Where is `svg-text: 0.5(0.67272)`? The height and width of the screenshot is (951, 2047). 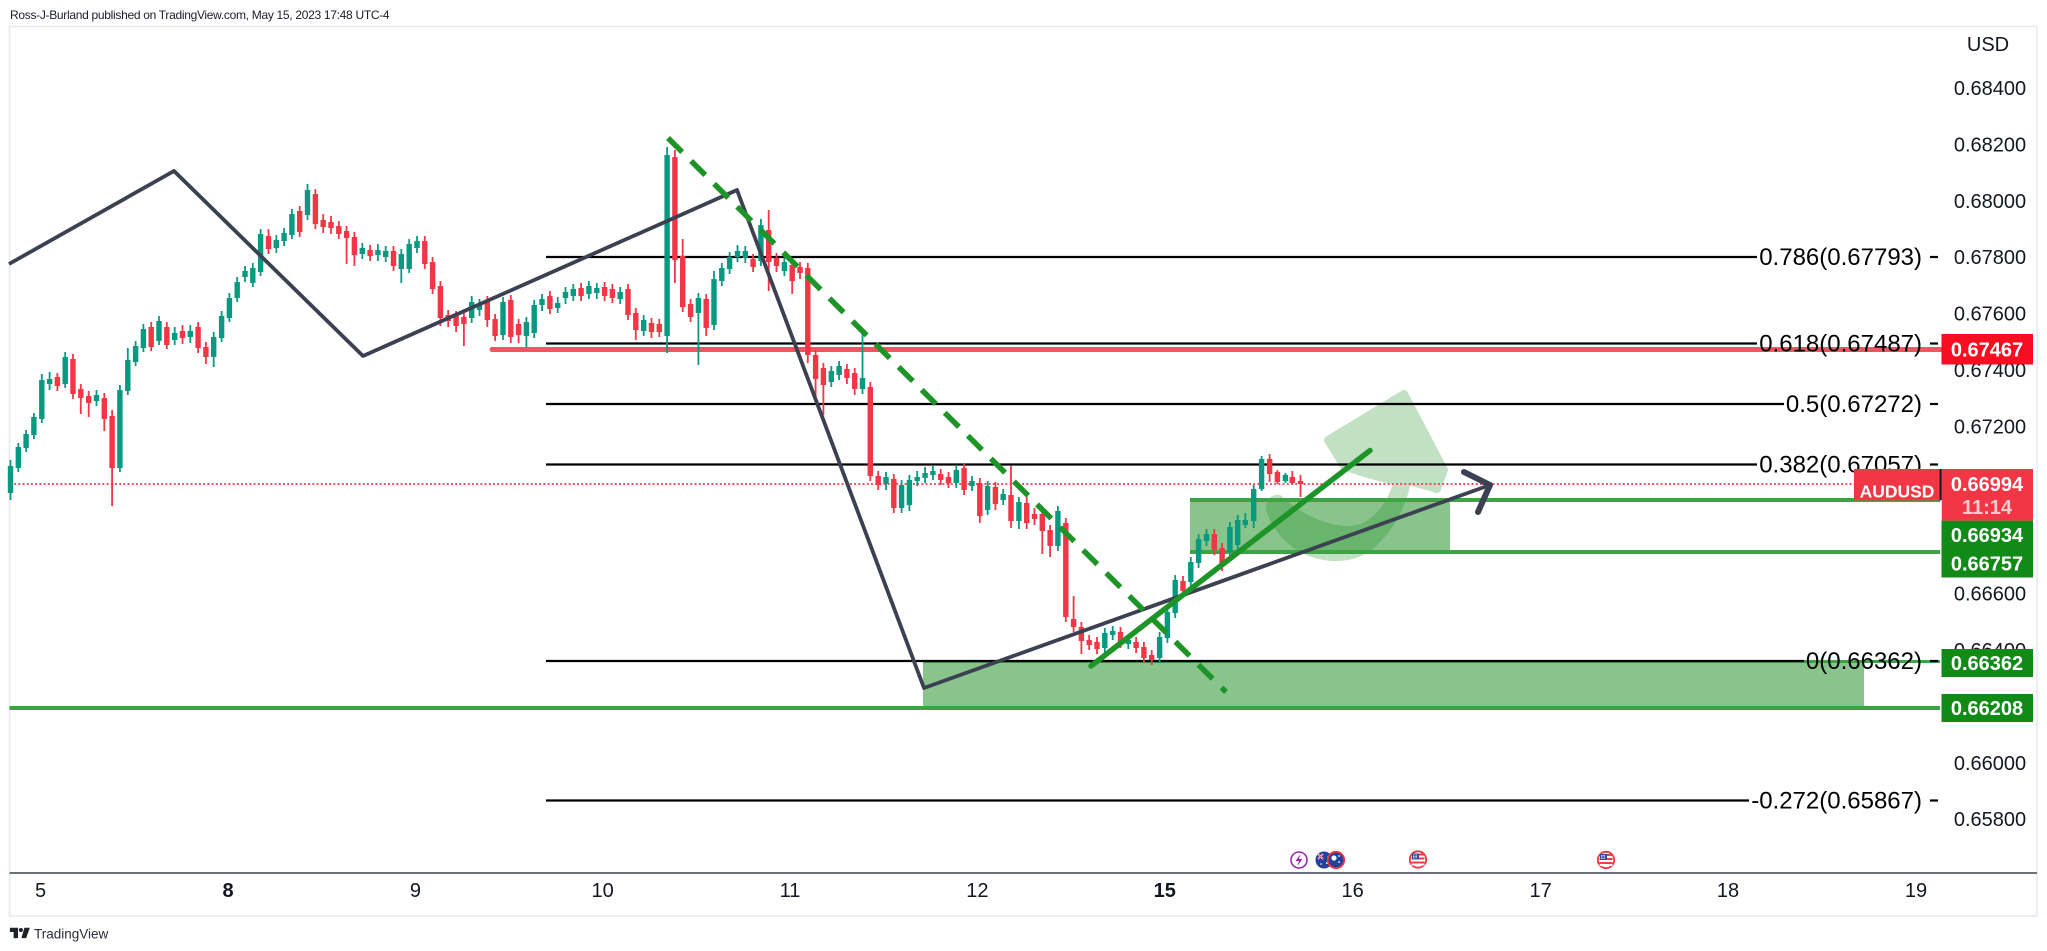
svg-text: 0.5(0.67272) is located at coordinates (1854, 404).